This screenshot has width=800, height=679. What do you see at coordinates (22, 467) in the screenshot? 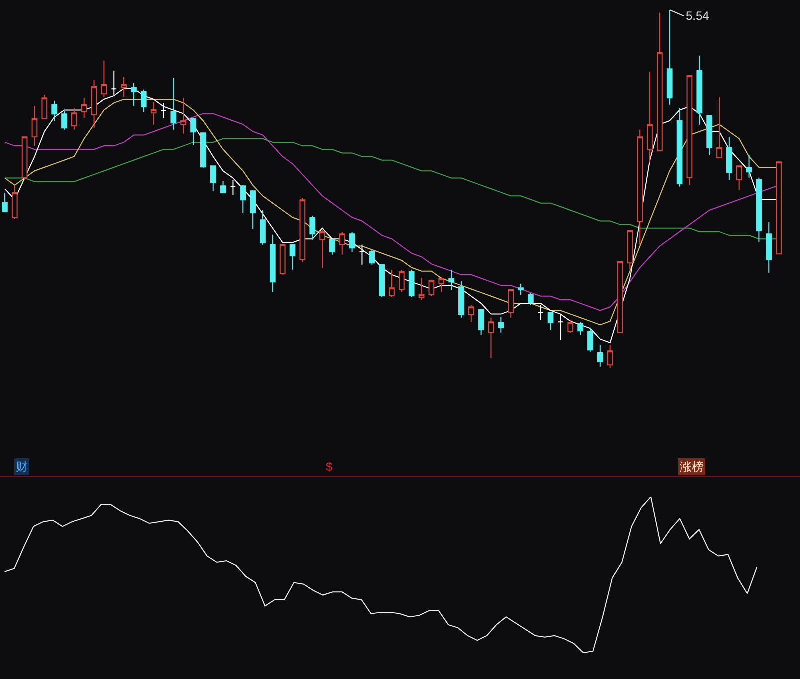
I see `text: 财` at bounding box center [22, 467].